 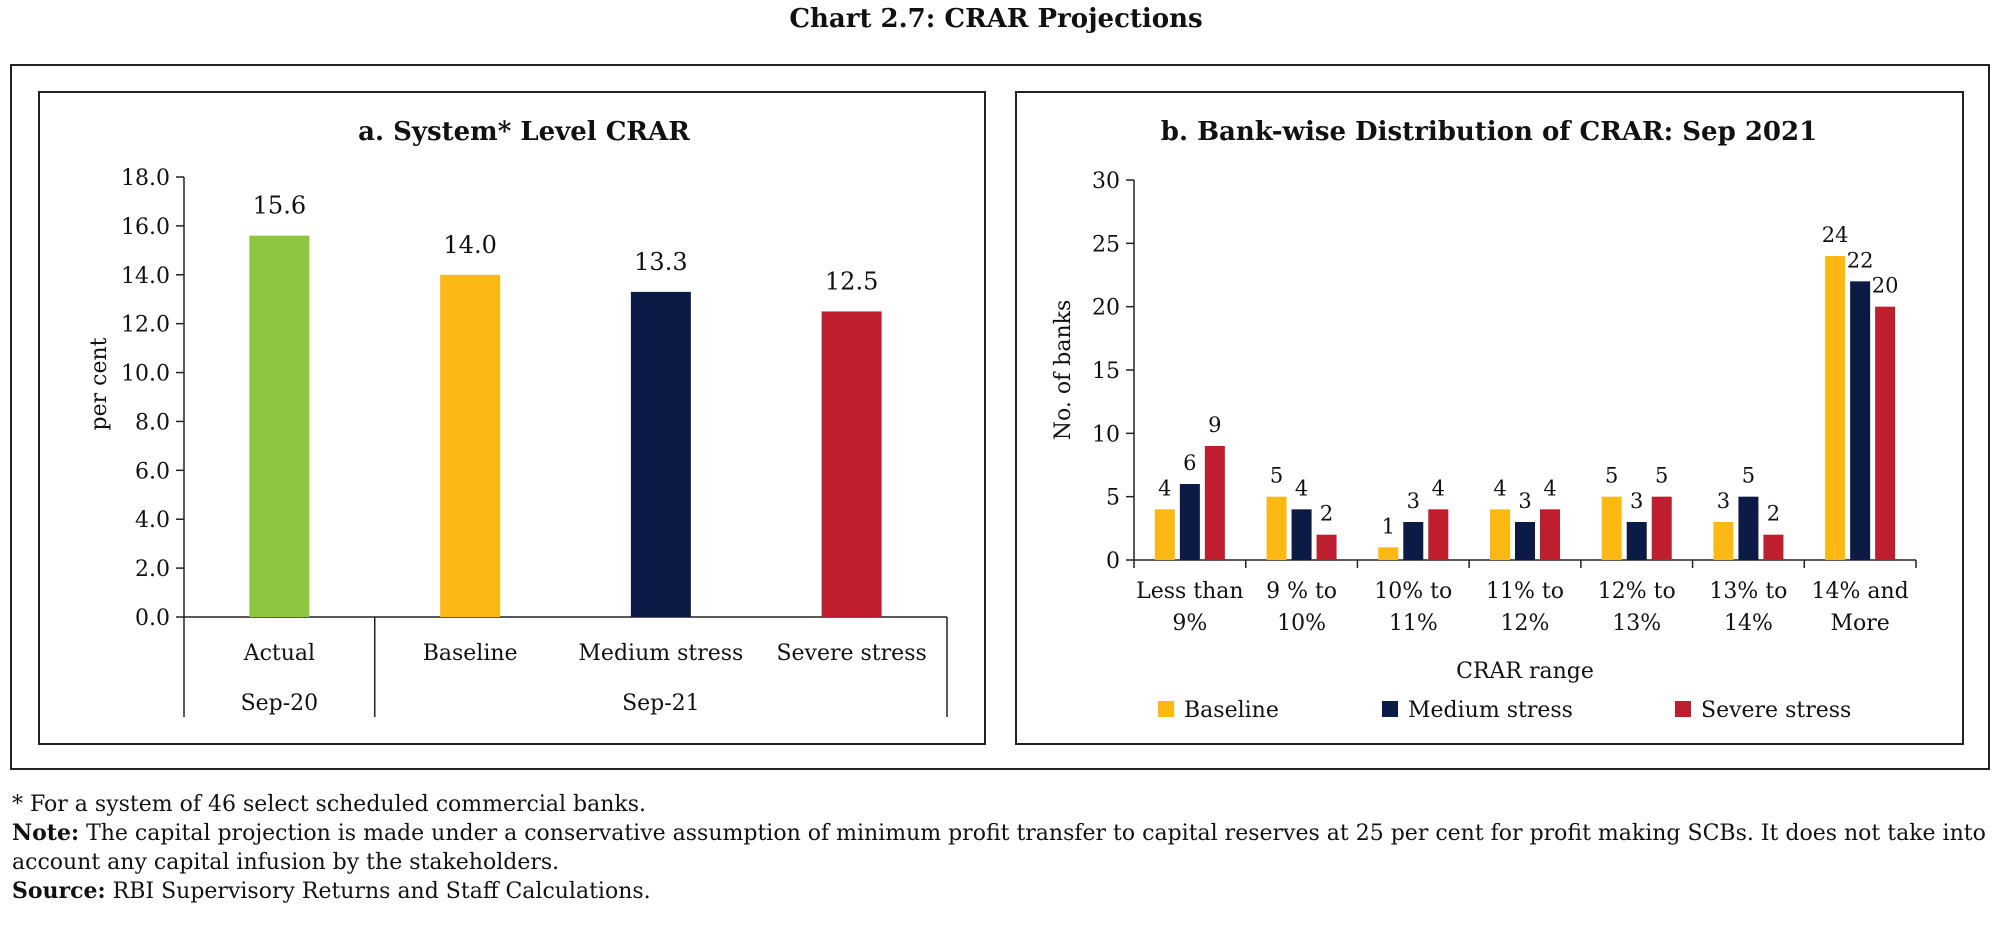 I want to click on panel-b-data-label: 24, so click(x=1835, y=235).